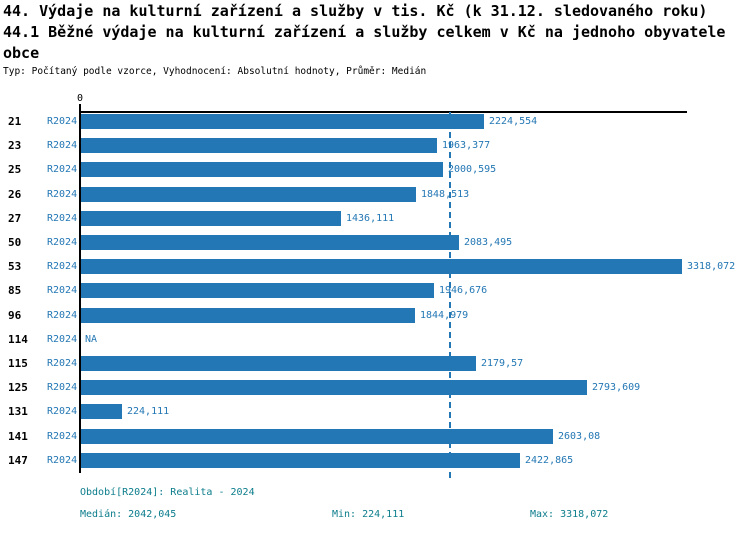  What do you see at coordinates (488, 242) in the screenshot?
I see `bar-value-label: 2083,495` at bounding box center [488, 242].